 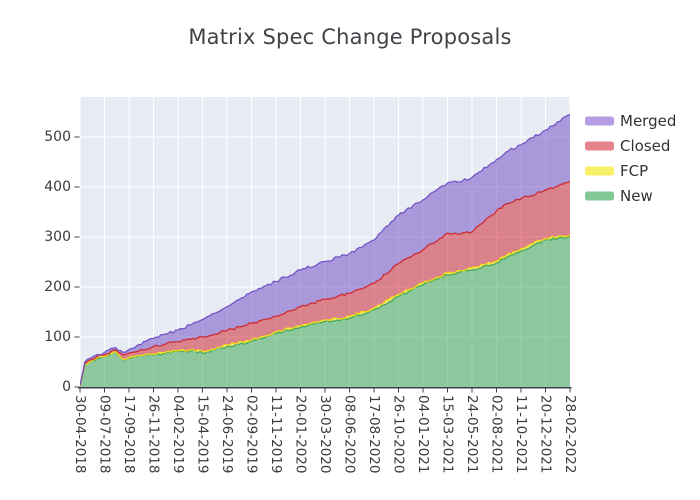 What do you see at coordinates (374, 434) in the screenshot?
I see `x-tick-label: 17-08-2020` at bounding box center [374, 434].